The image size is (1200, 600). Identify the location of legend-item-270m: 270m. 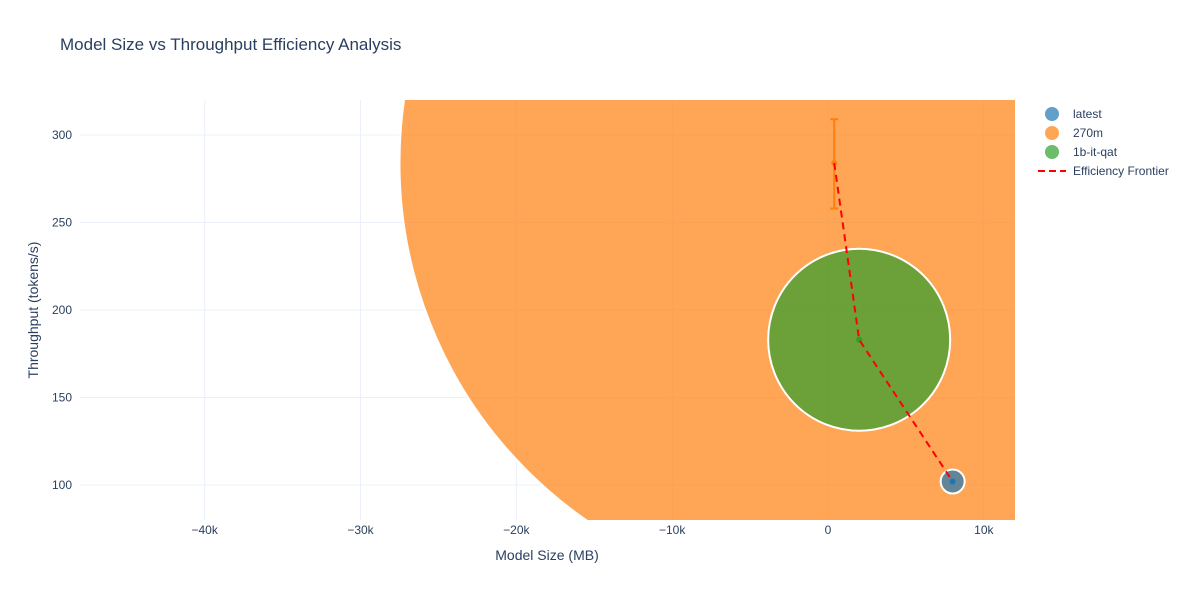
(1074, 133).